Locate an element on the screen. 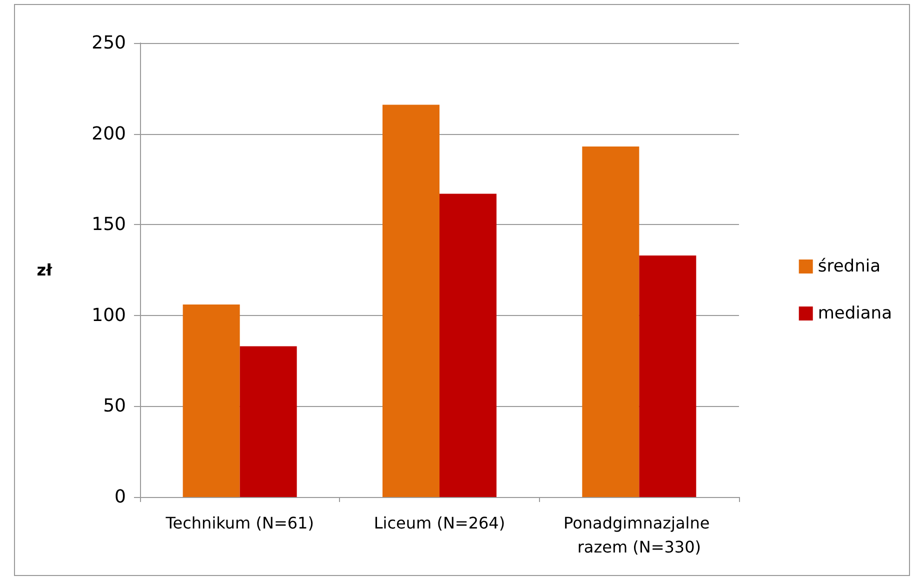 This screenshot has height=581, width=916. y-tick-label: 200 is located at coordinates (109, 133).